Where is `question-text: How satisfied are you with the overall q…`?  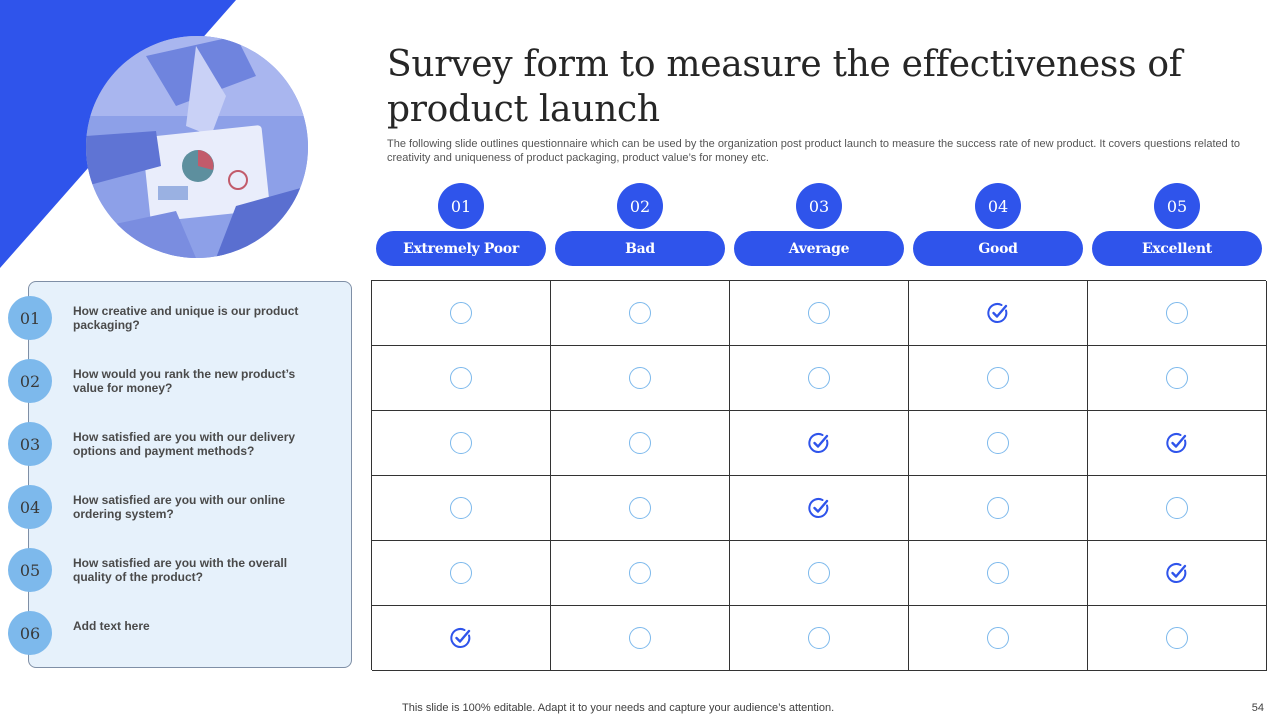 question-text: How satisfied are you with the overall q… is located at coordinates (180, 570).